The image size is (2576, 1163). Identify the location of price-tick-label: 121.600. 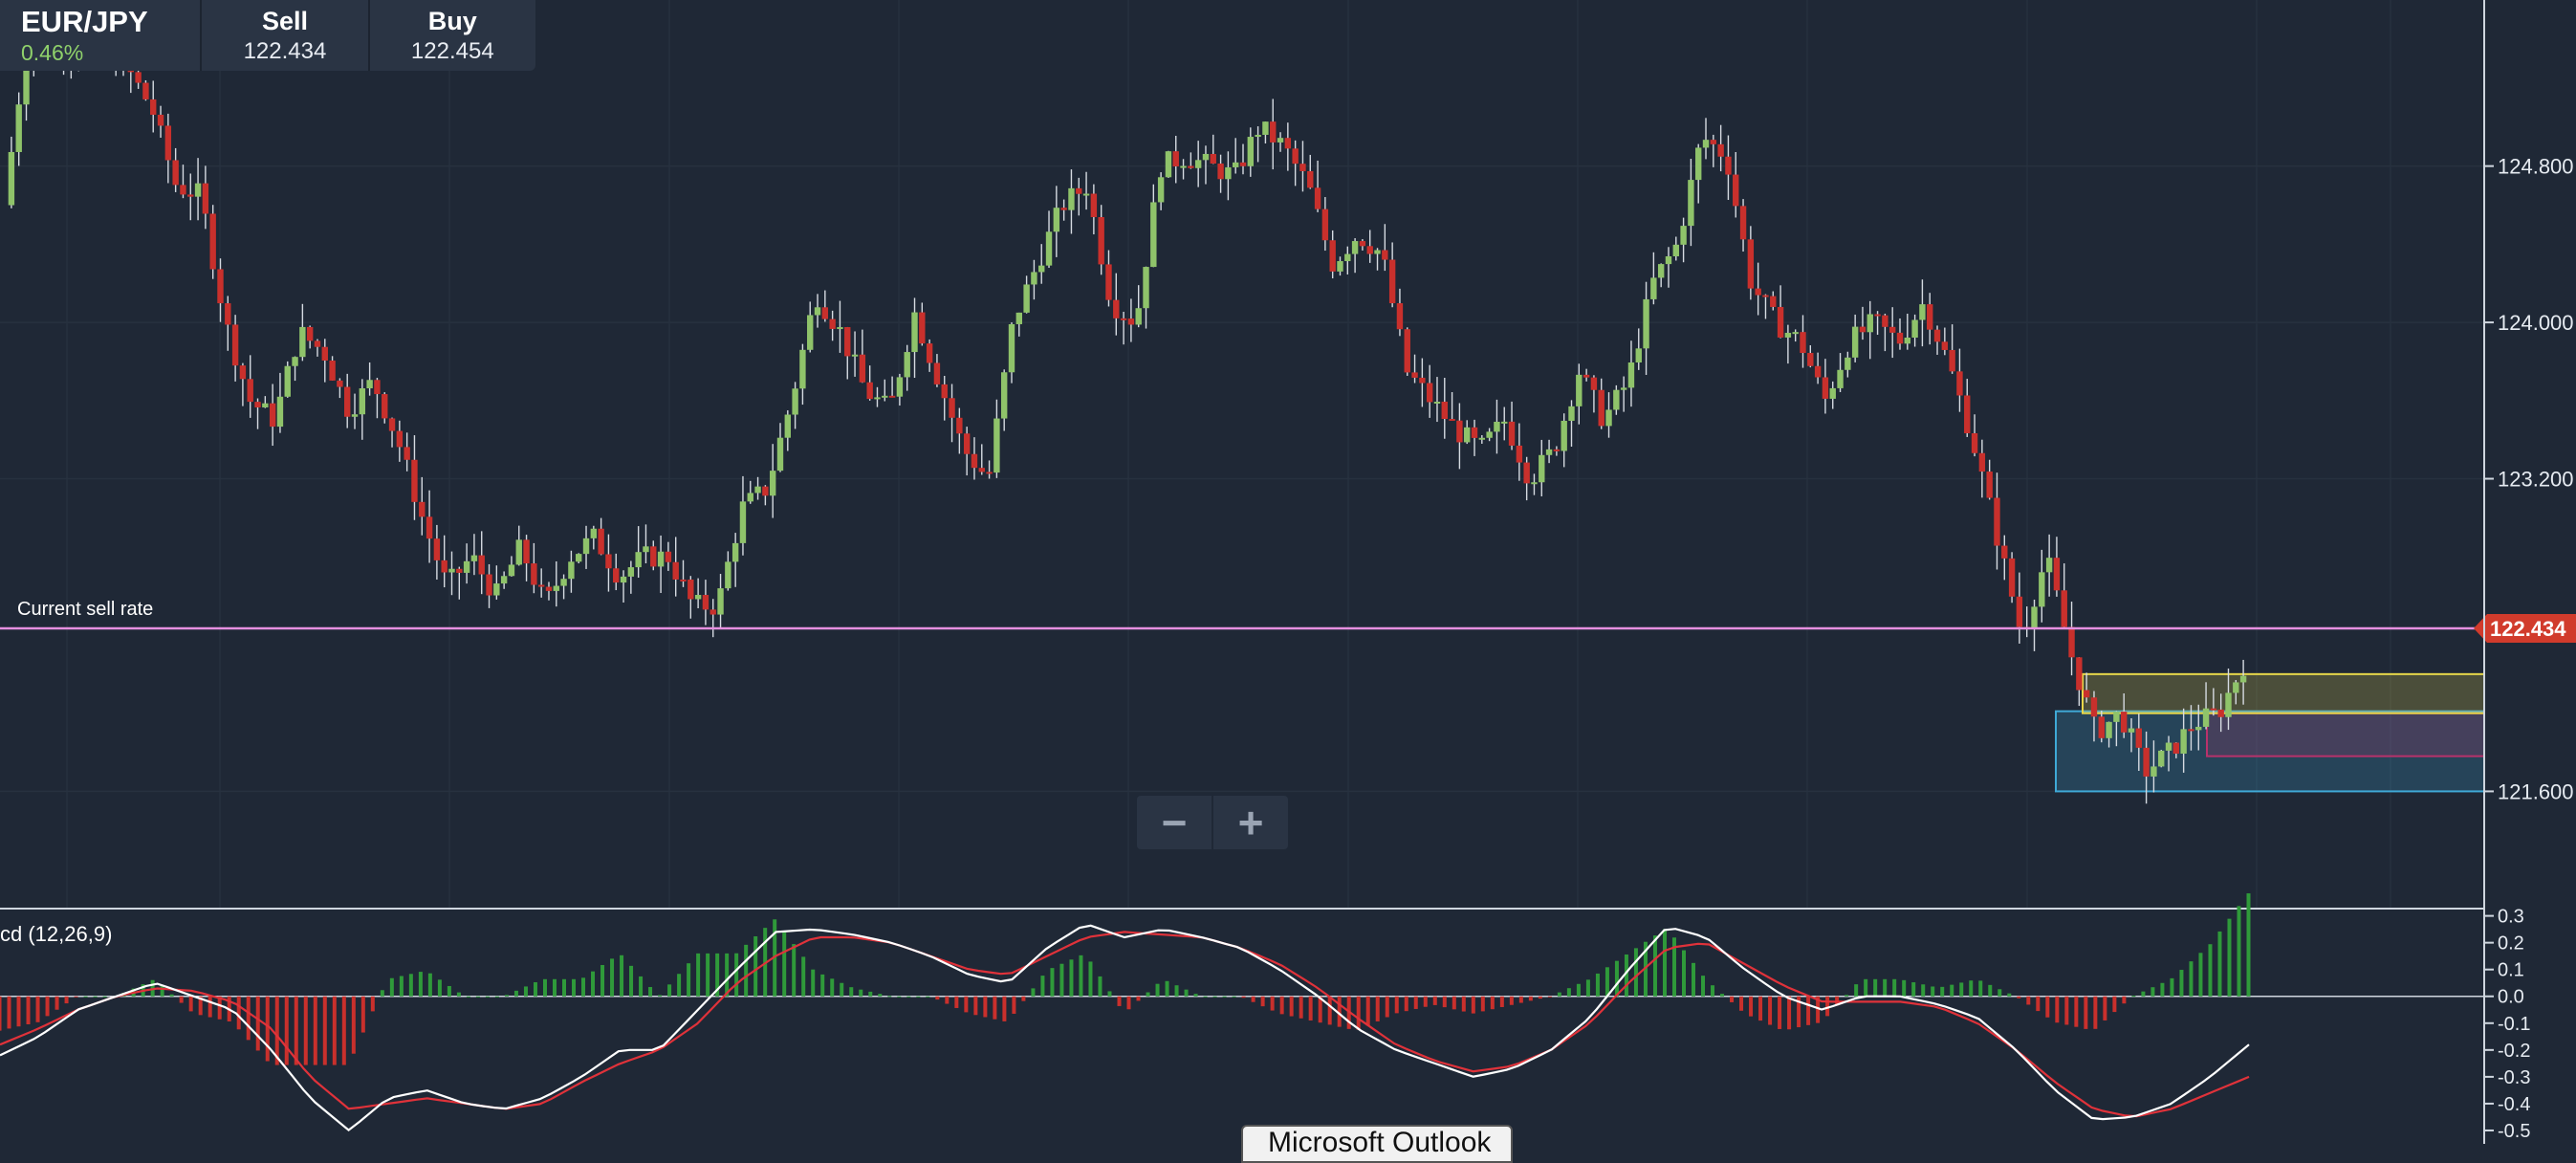
(2536, 791).